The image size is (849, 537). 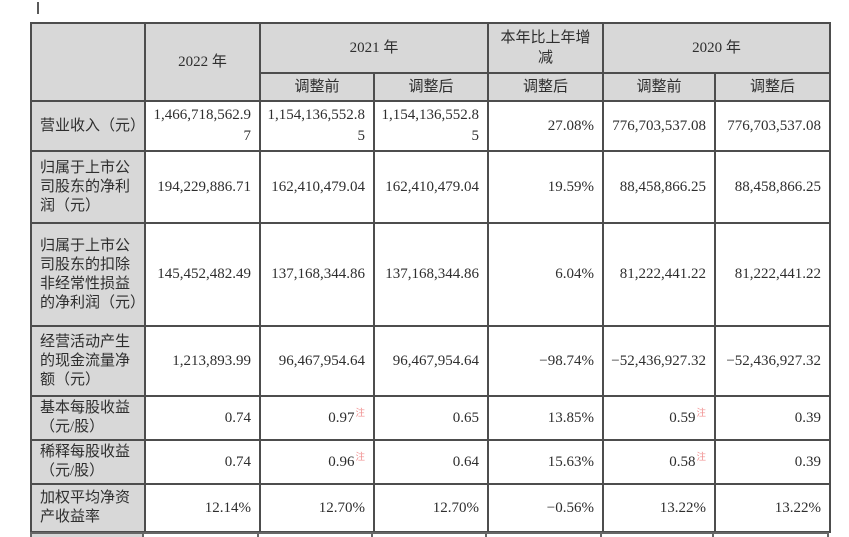 I want to click on header-2020-adjusted-before: 调整前, so click(x=659, y=87).